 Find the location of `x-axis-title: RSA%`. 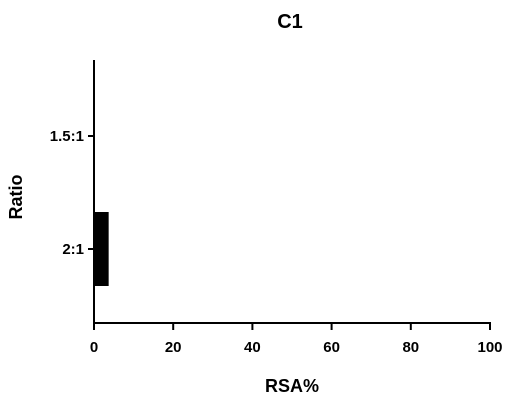

x-axis-title: RSA% is located at coordinates (292, 386).